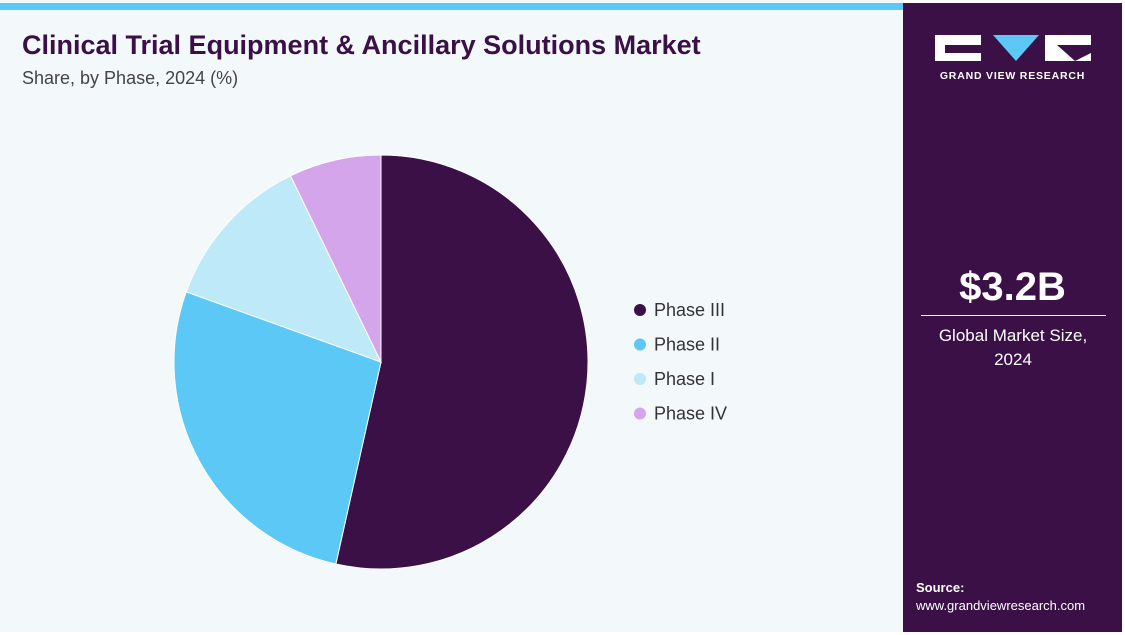 The height and width of the screenshot is (635, 1125). What do you see at coordinates (451, 6) in the screenshot?
I see `top-bar` at bounding box center [451, 6].